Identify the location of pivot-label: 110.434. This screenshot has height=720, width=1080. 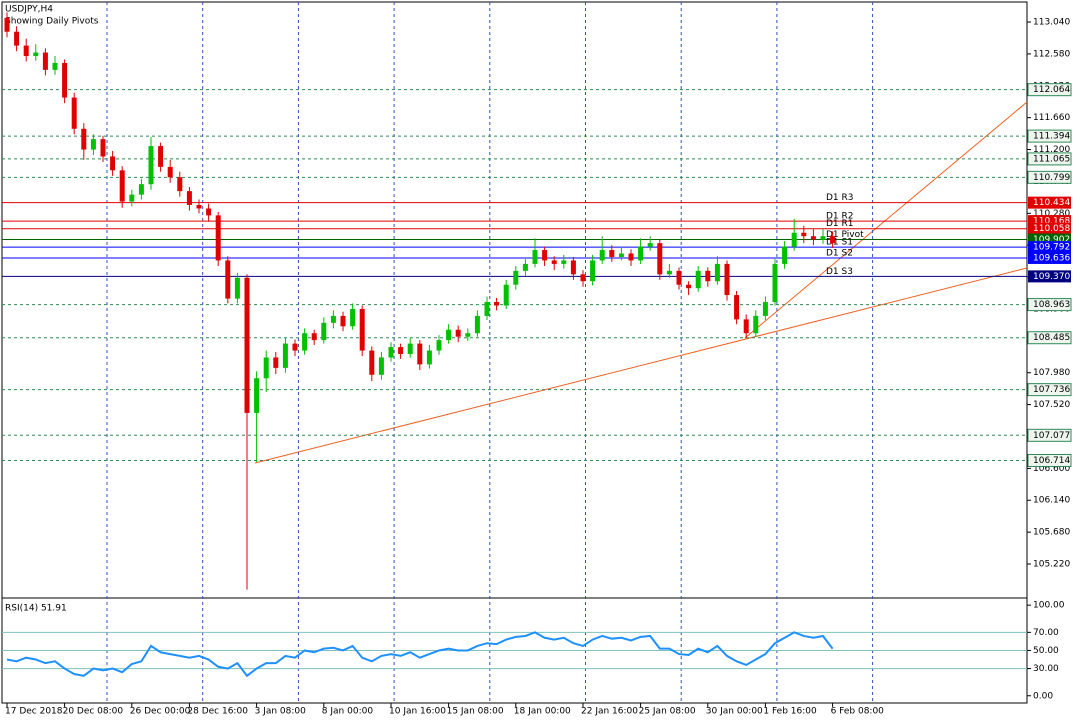
(1051, 203).